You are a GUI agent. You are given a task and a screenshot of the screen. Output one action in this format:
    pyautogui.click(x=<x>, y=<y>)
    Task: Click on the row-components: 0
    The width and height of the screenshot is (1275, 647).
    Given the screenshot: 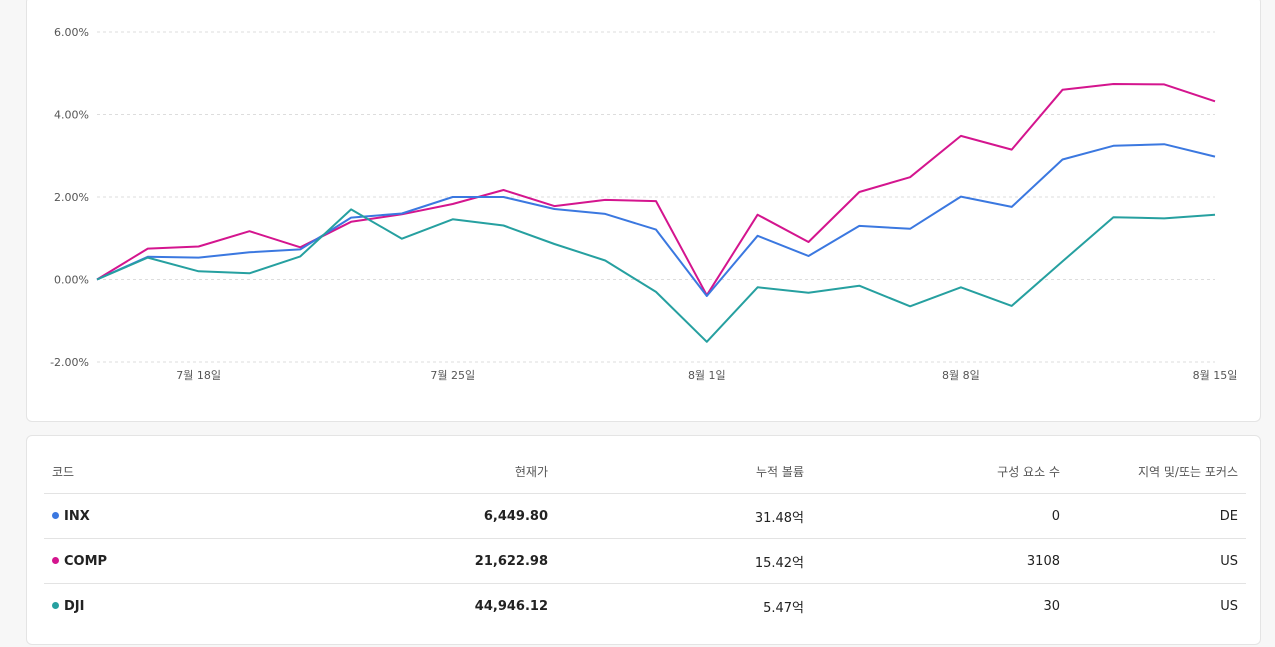 What is the action you would take?
    pyautogui.click(x=940, y=516)
    